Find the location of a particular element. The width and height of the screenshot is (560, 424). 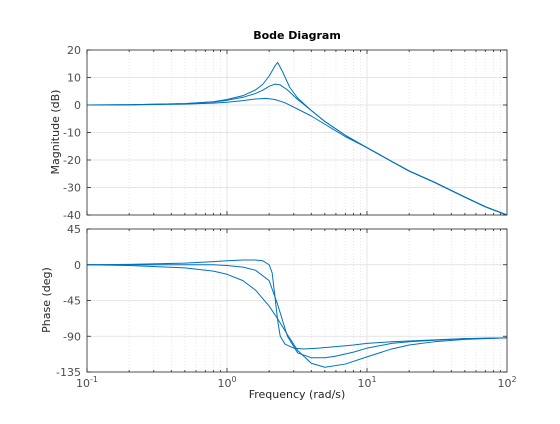

phase-tick-labels: 45 0 -45 -90 -135 is located at coordinates (68, 301).